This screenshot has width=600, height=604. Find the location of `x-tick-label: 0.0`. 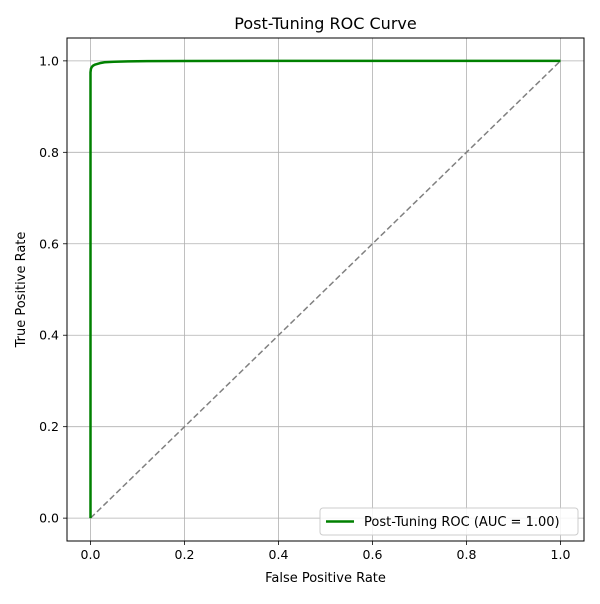

x-tick-label: 0.0 is located at coordinates (91, 554).